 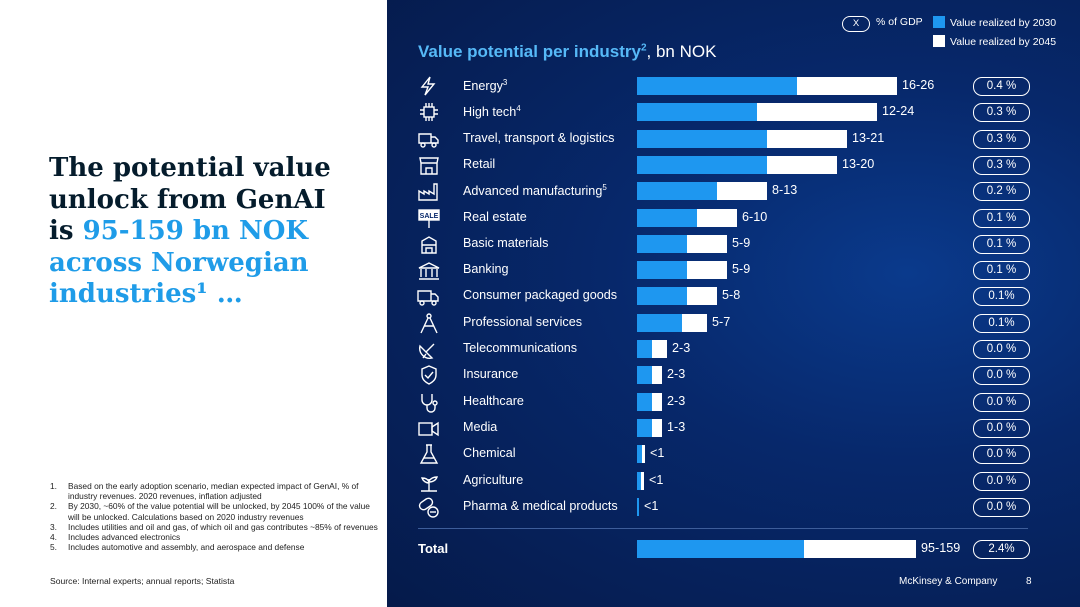 What do you see at coordinates (532, 51) in the screenshot?
I see `chart-title-main: Value potential per industry2` at bounding box center [532, 51].